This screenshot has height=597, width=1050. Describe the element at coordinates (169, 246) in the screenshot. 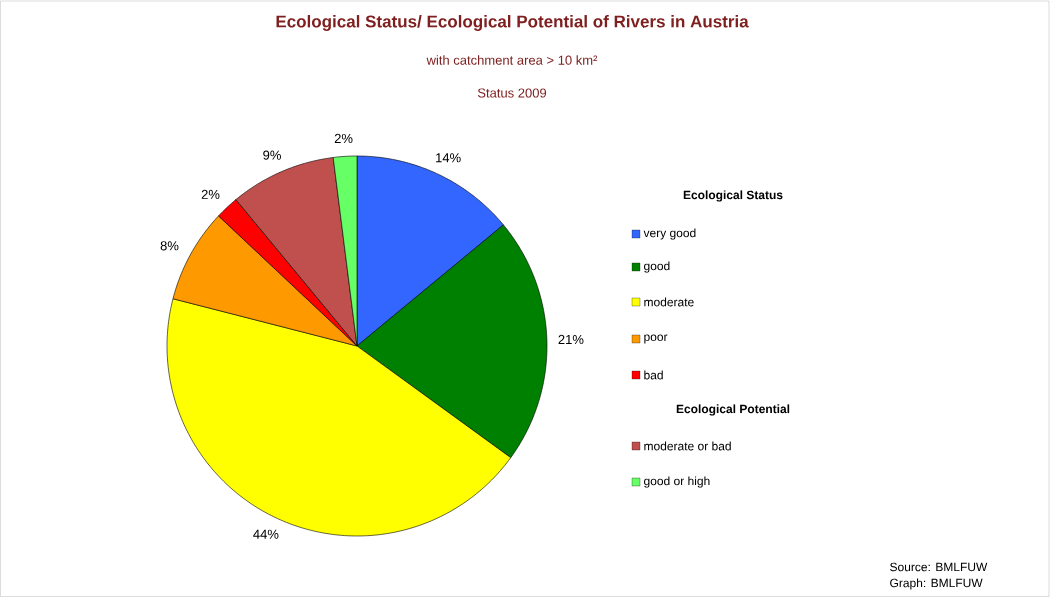

I see `data-label: 8%` at that location.